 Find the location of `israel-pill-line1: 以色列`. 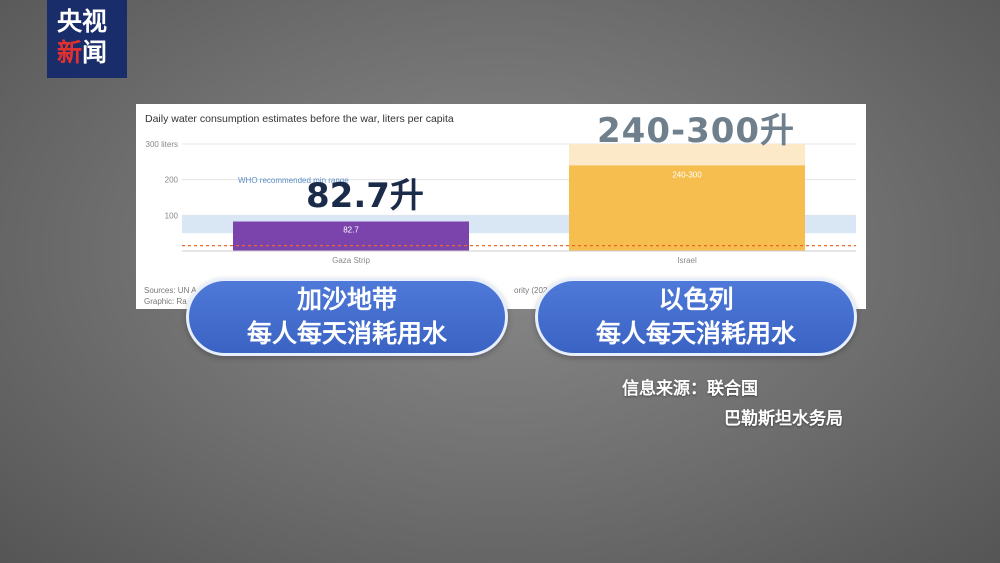

israel-pill-line1: 以色列 is located at coordinates (696, 299).